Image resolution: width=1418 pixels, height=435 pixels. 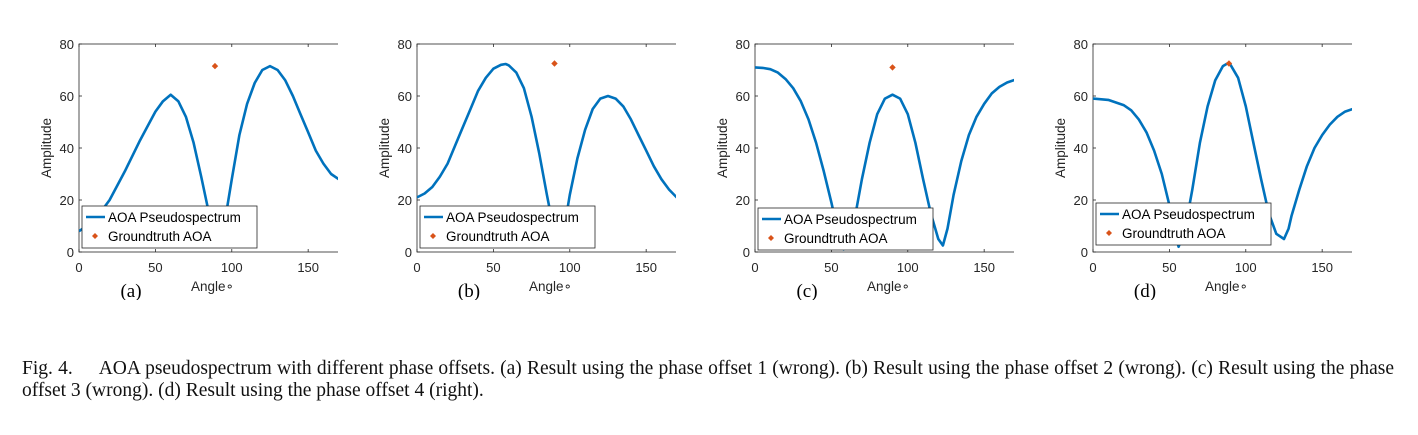 I want to click on subfigure-label: (a), so click(x=130, y=290).